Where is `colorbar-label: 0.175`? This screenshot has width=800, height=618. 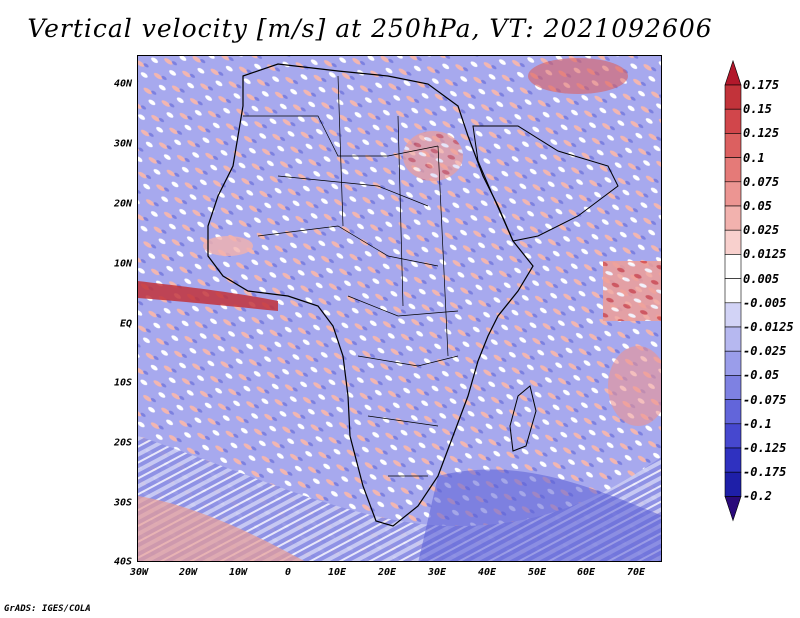
colorbar-label: 0.175 is located at coordinates (761, 85).